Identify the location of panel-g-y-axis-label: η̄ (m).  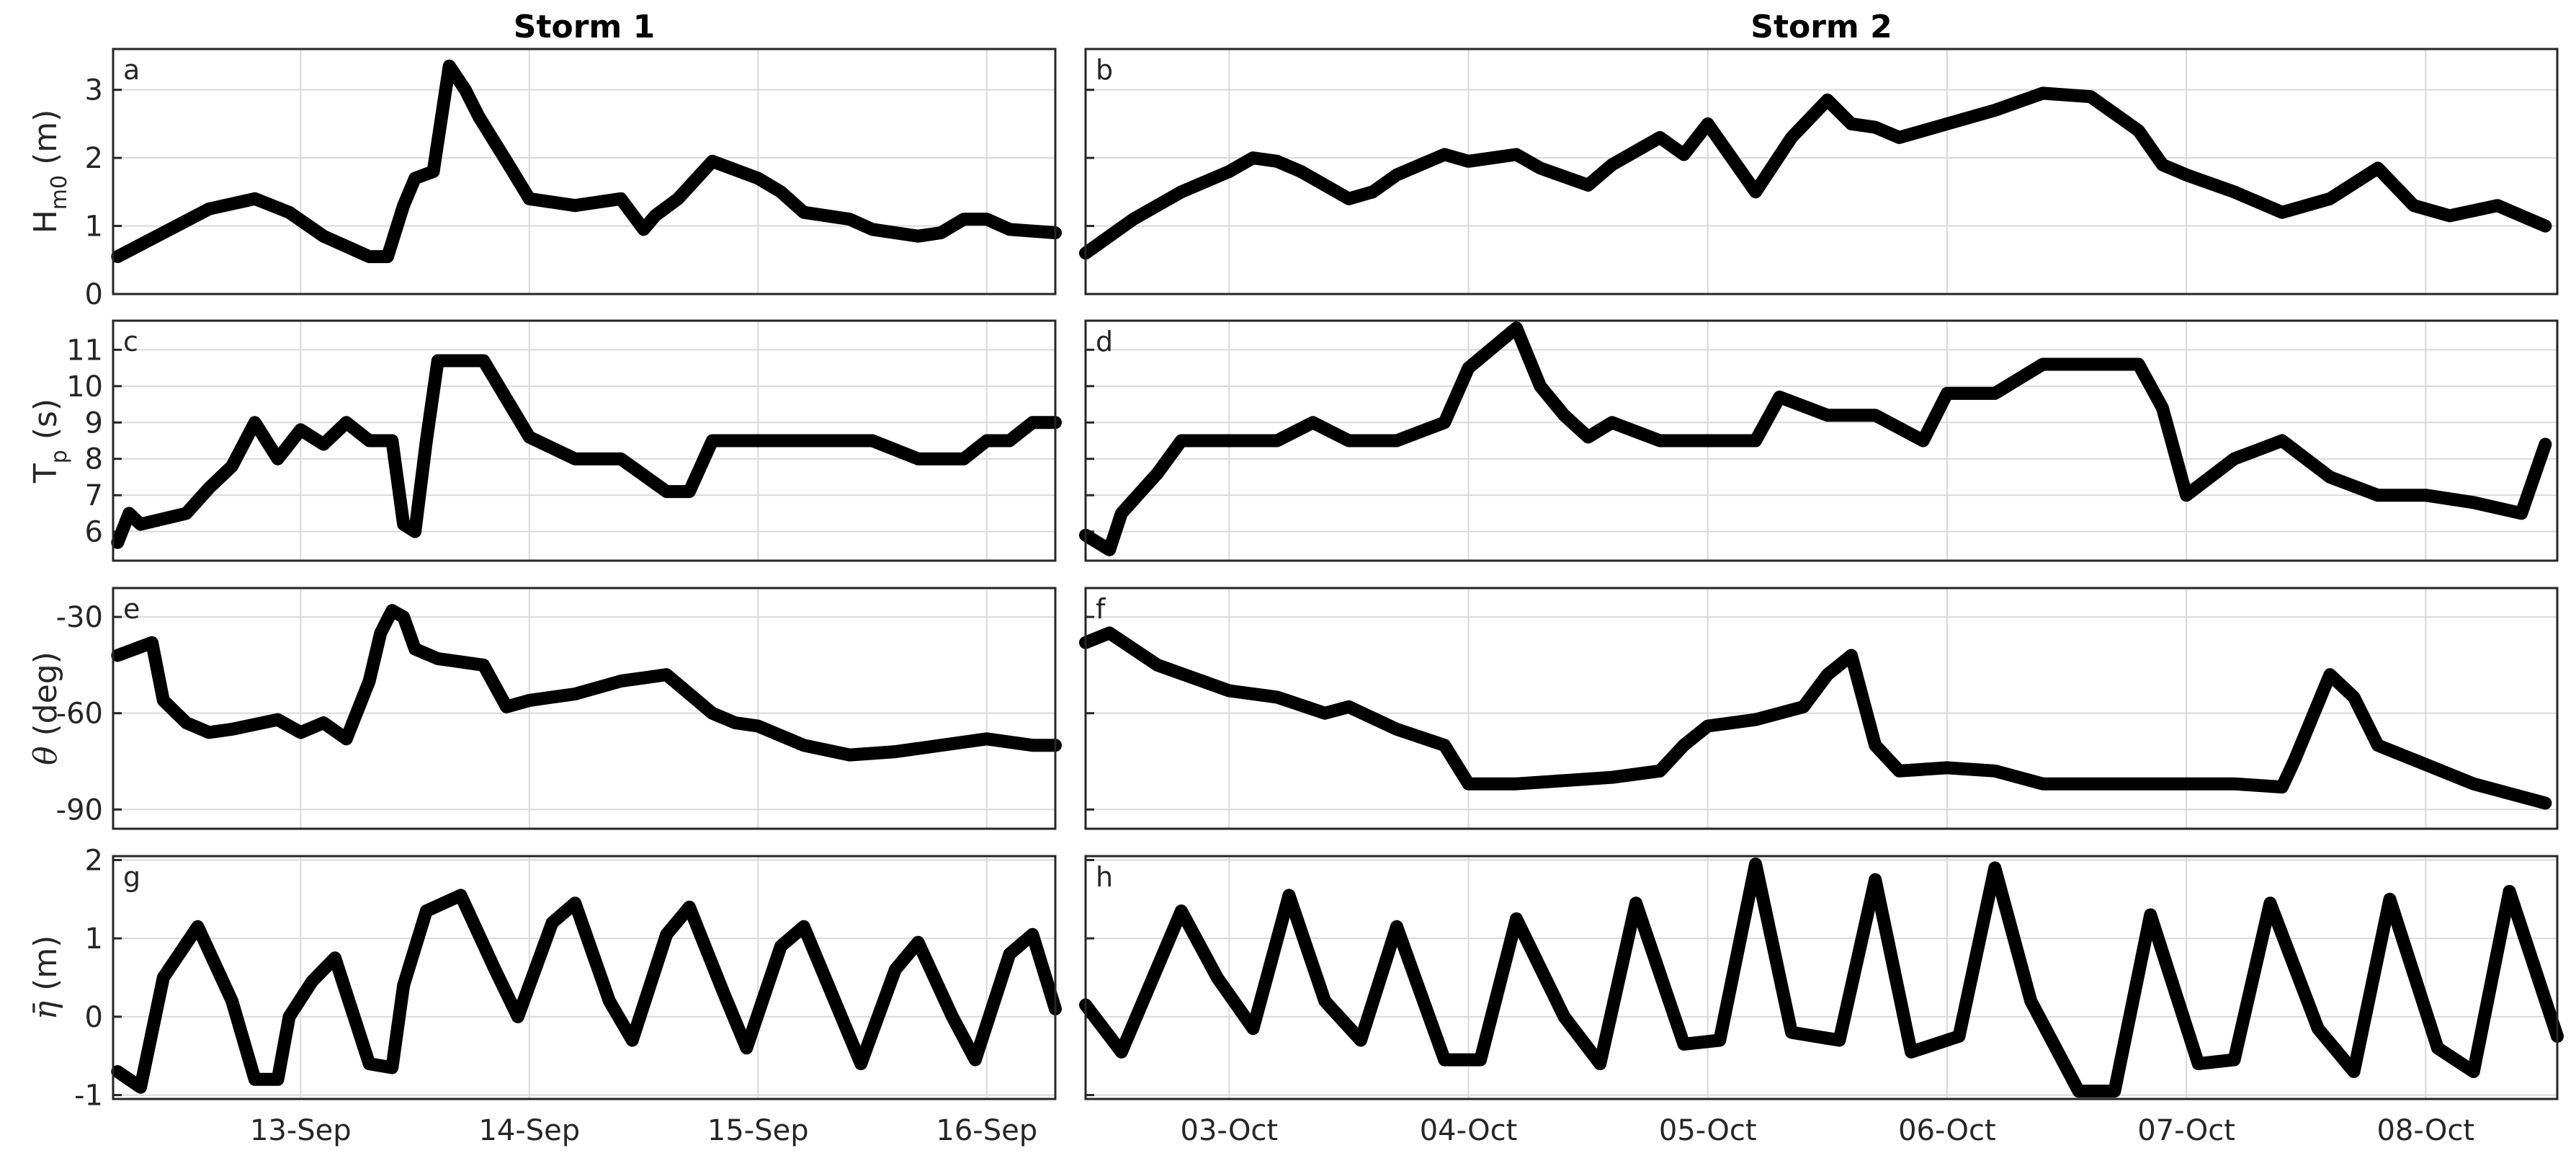
(45, 978).